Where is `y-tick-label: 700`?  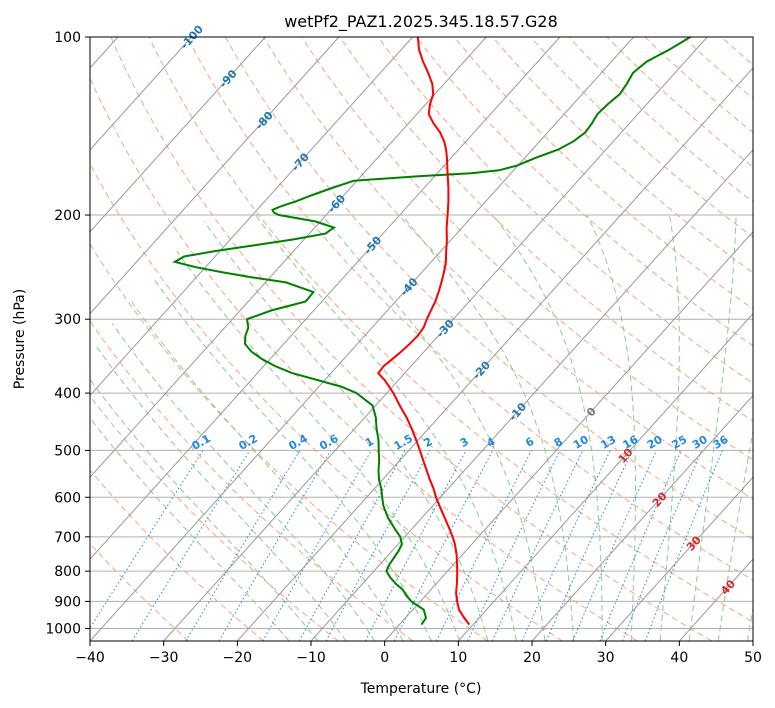
y-tick-label: 700 is located at coordinates (67, 538).